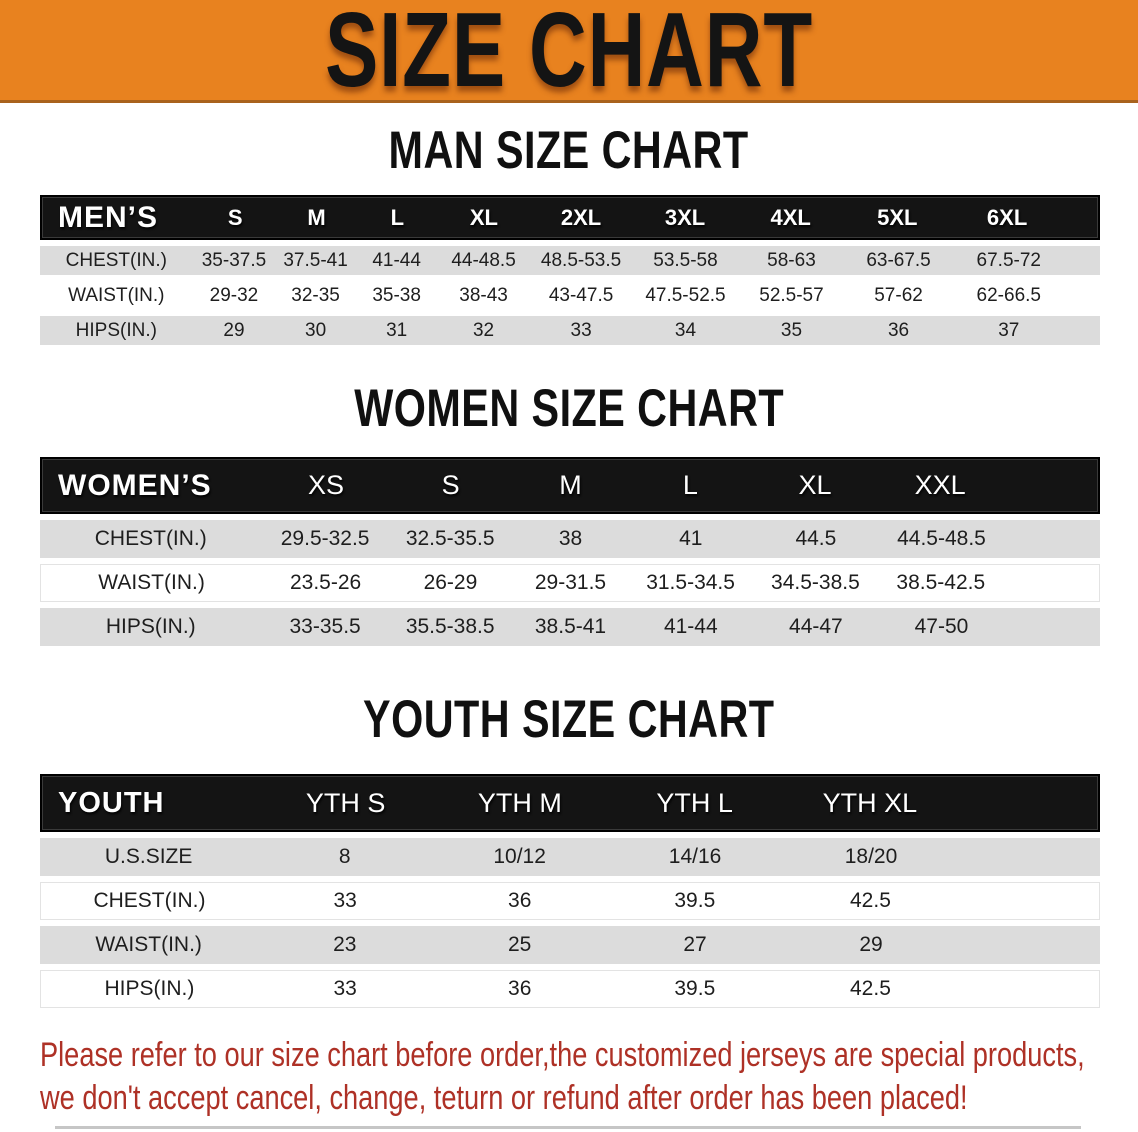 This screenshot has width=1138, height=1132. Describe the element at coordinates (815, 582) in the screenshot. I see `table-cell: 34.5-38.5` at that location.